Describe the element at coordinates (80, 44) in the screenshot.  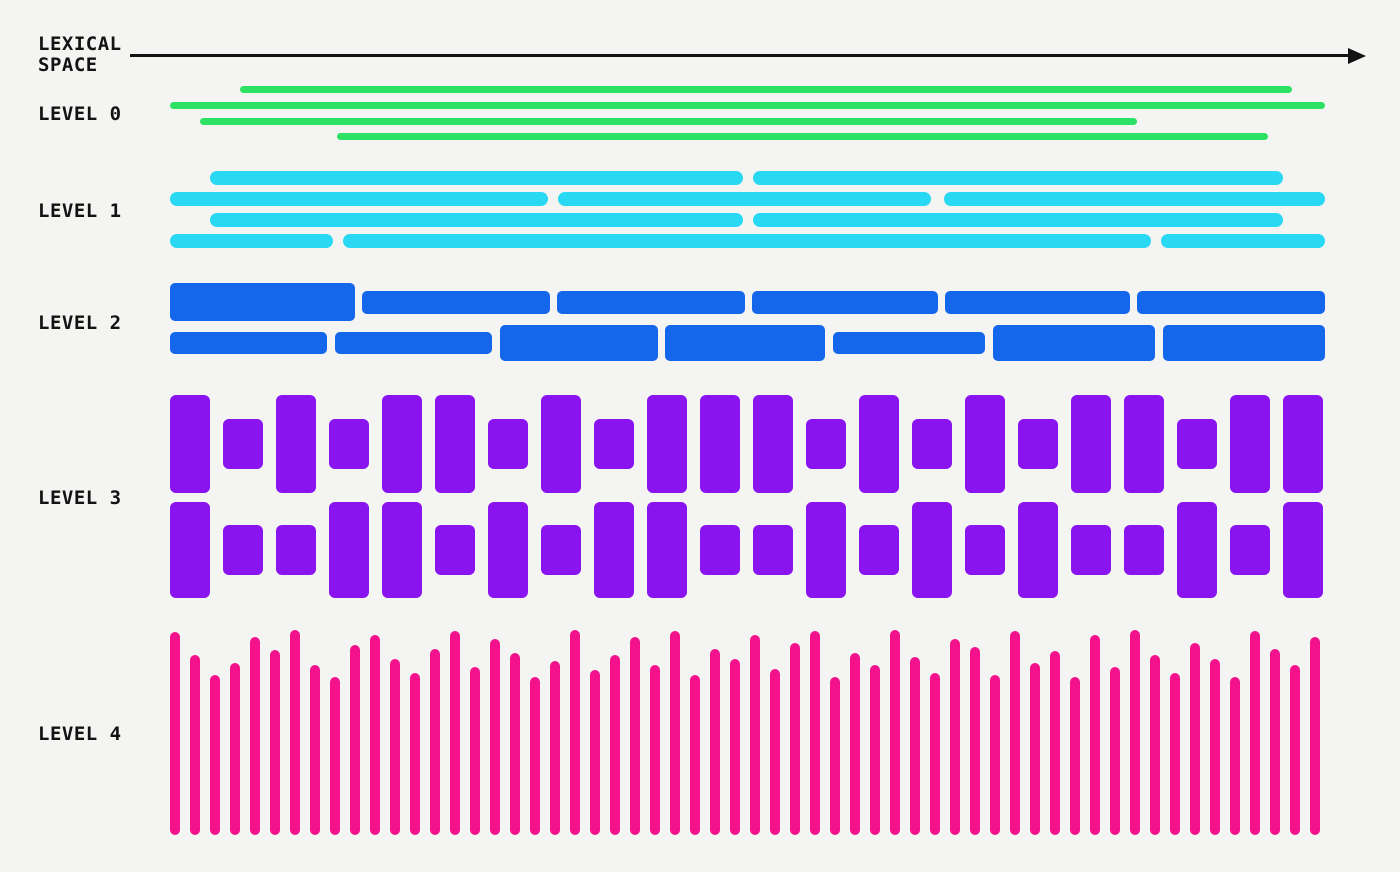
I see `title-line-1: LEXICAL` at that location.